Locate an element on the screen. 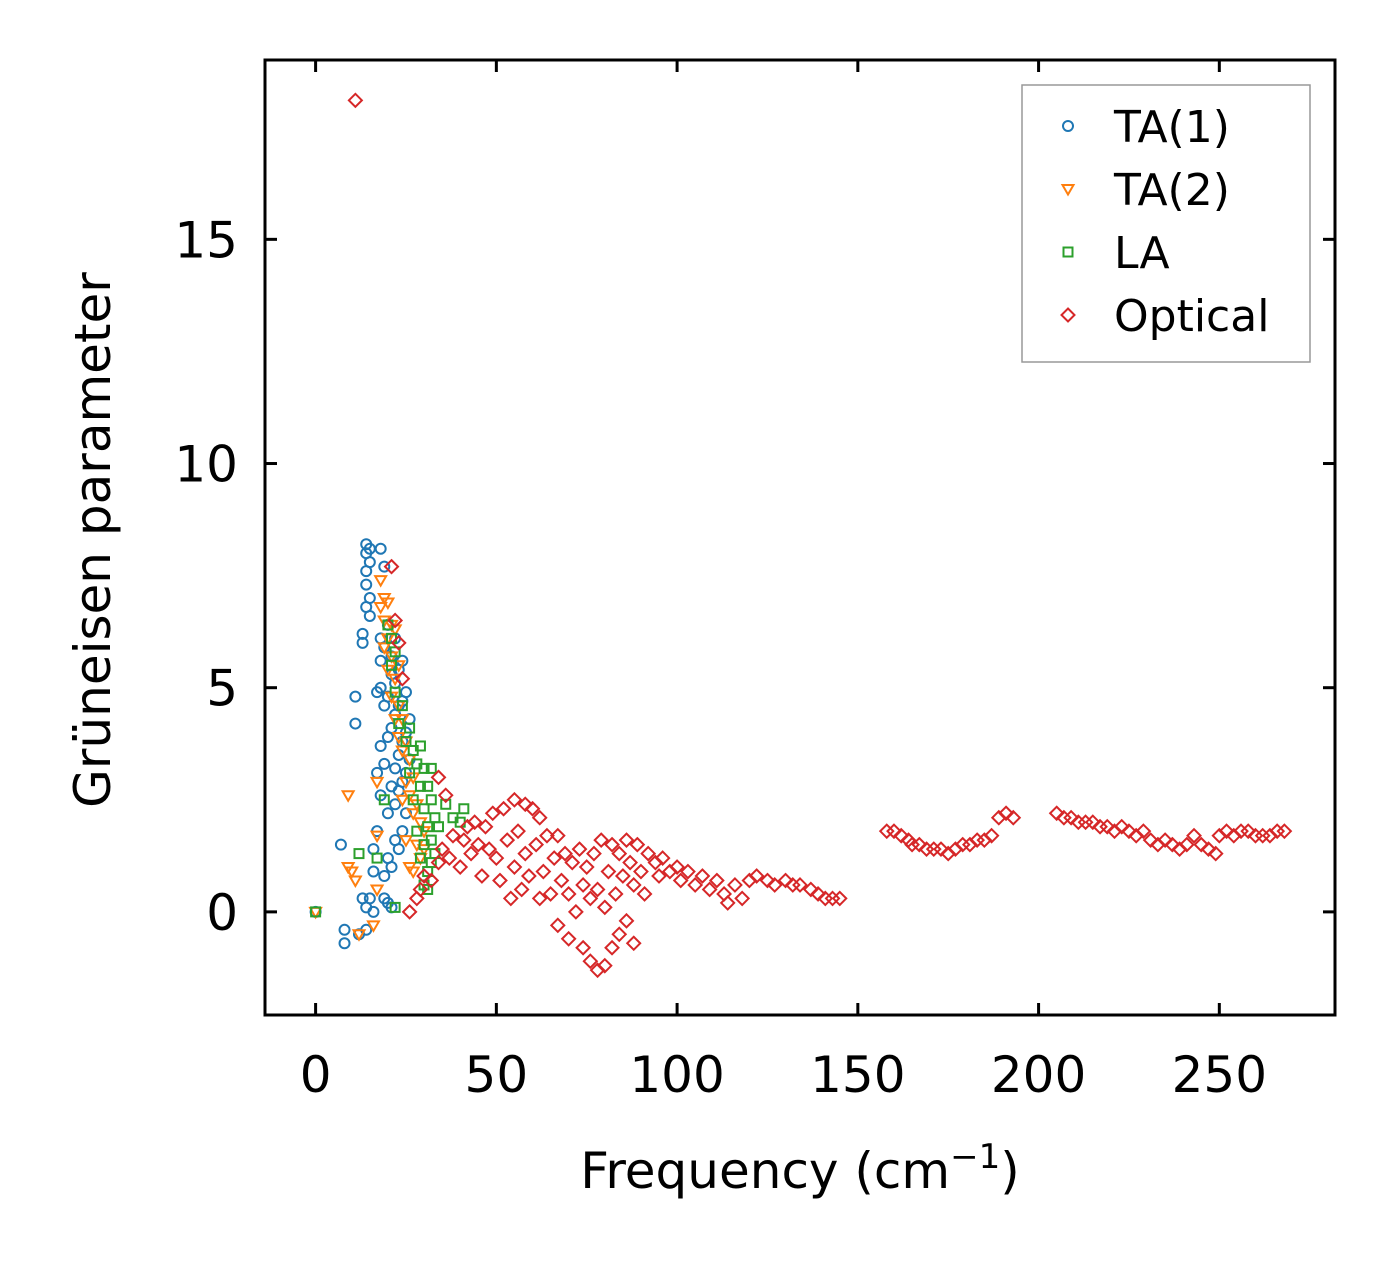  legend-marker is located at coordinates (1068, 126).